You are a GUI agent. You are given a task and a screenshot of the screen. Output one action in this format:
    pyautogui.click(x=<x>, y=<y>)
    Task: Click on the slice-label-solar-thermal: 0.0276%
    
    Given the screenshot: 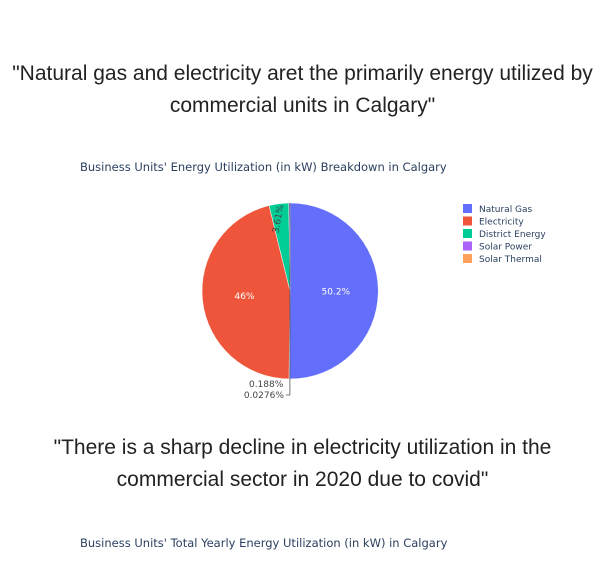 What is the action you would take?
    pyautogui.click(x=264, y=396)
    